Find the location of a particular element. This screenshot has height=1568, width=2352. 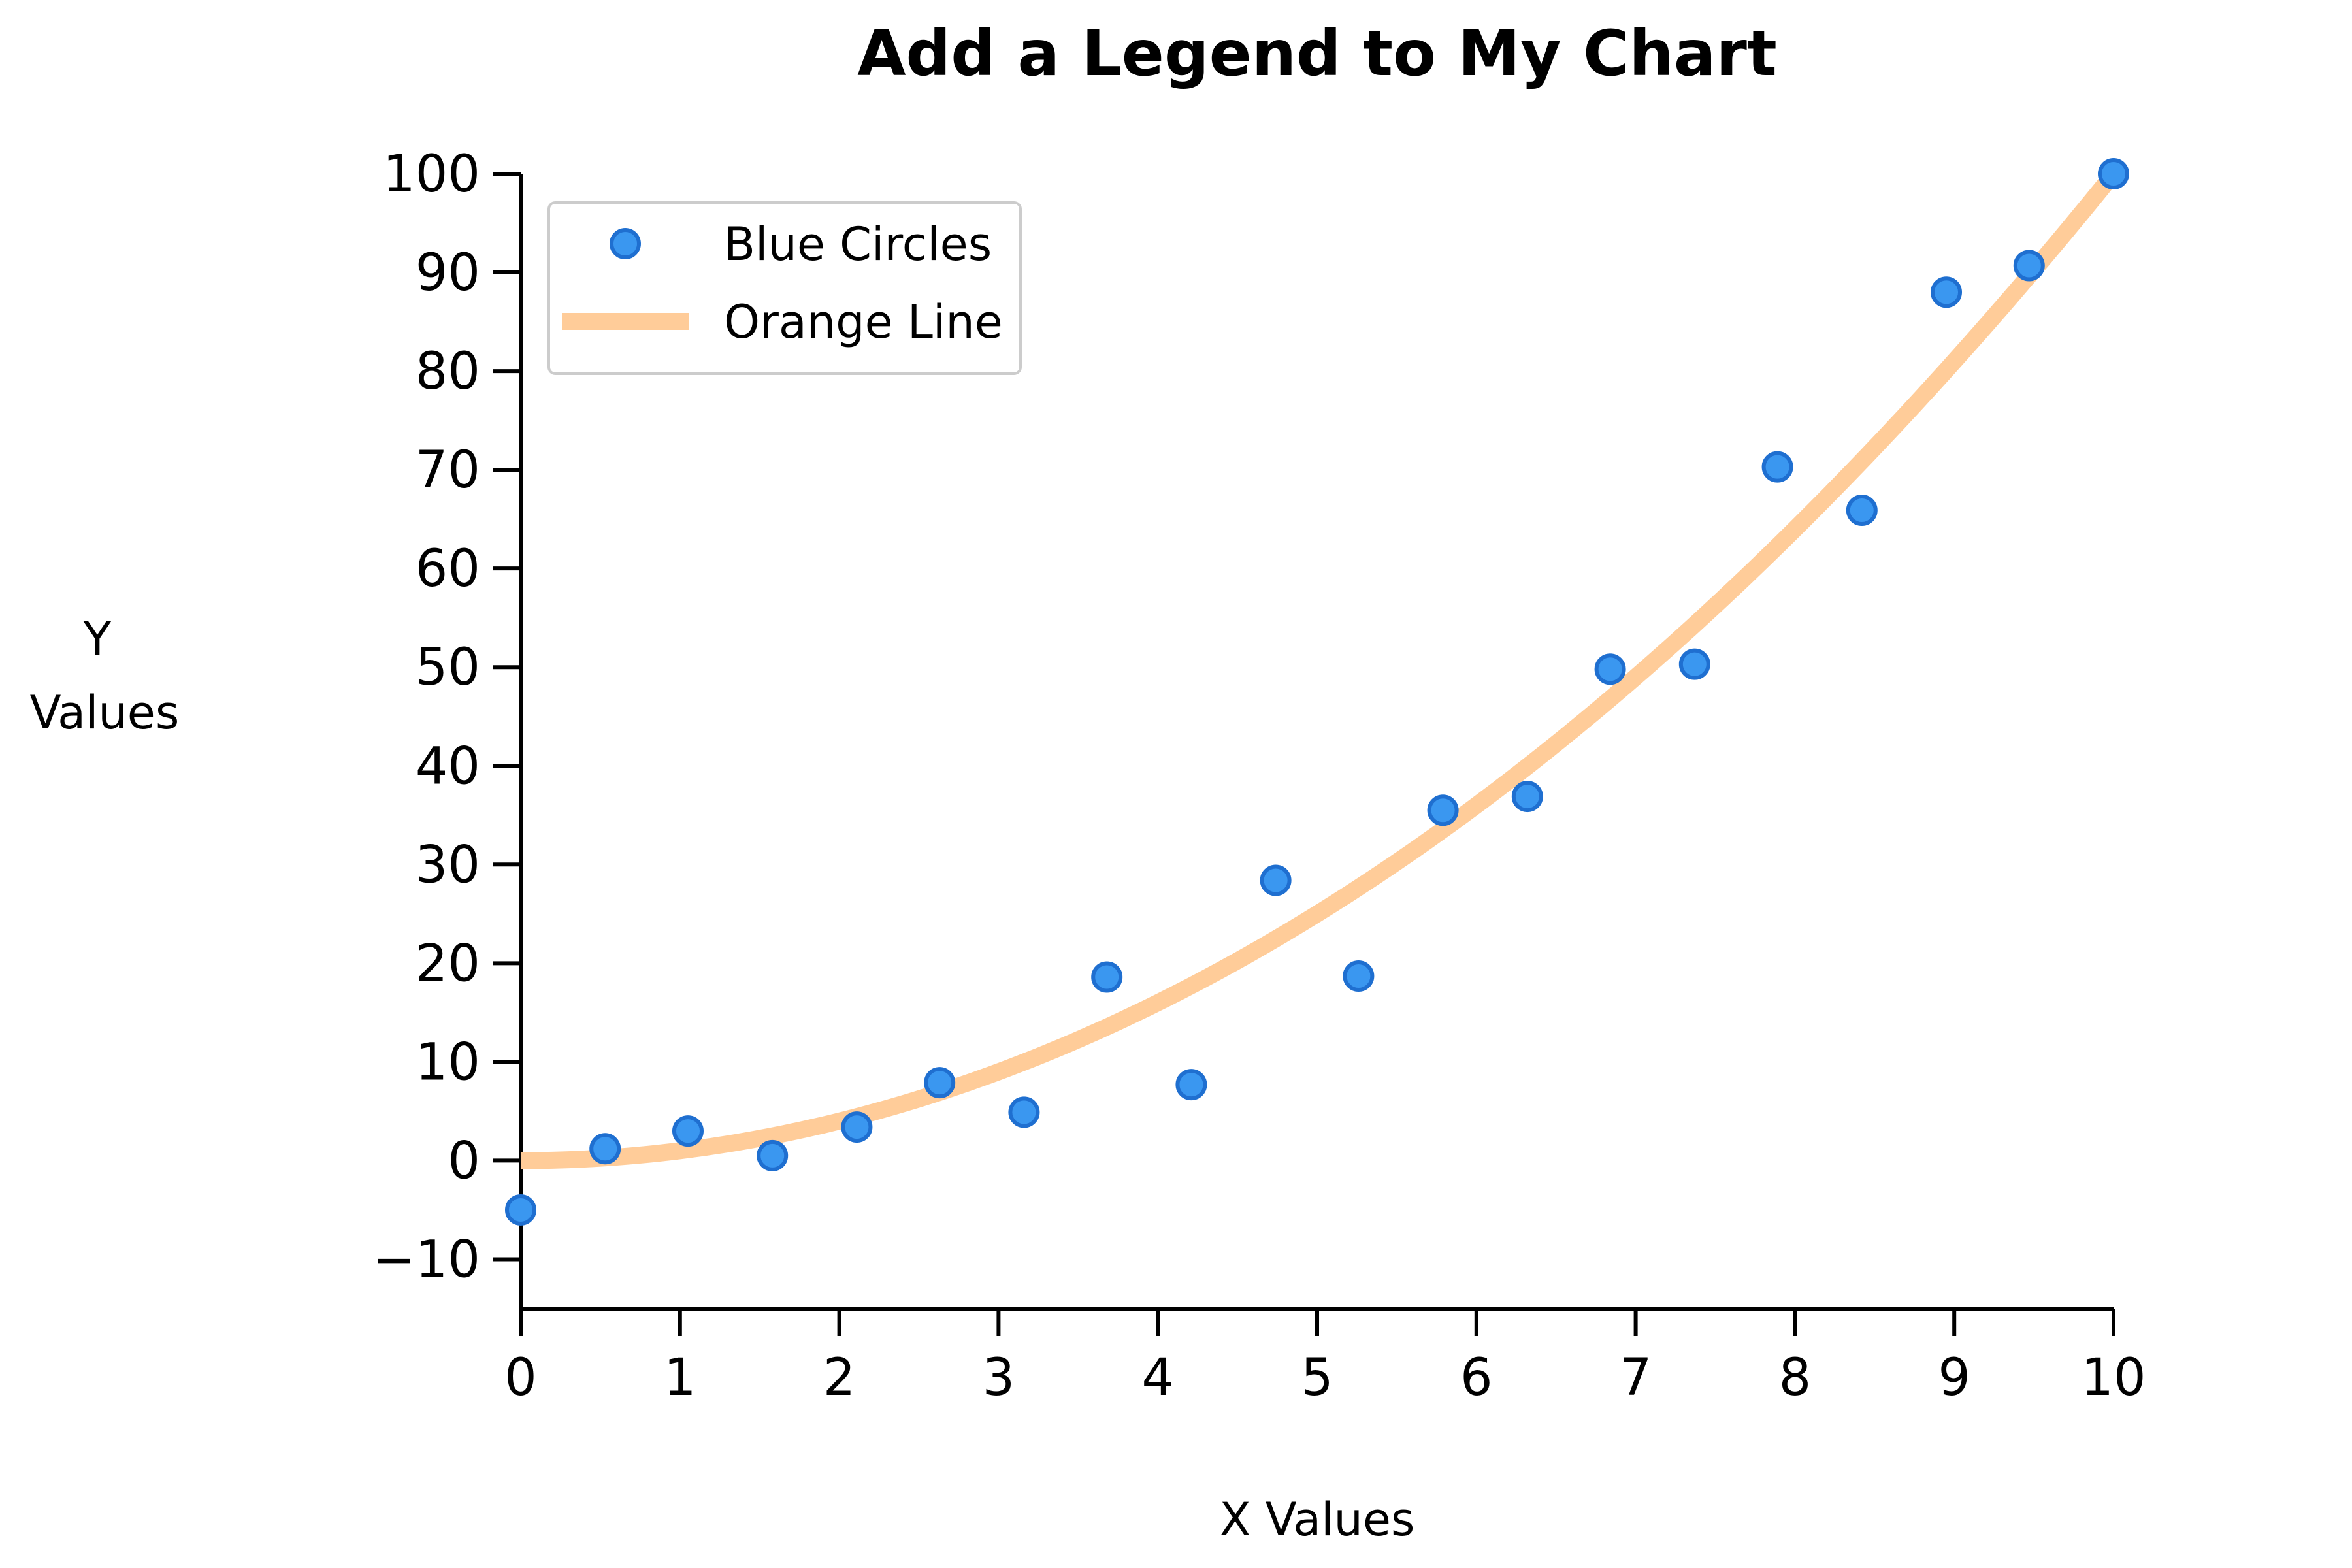

y-tick-label: 20 is located at coordinates (448, 963).